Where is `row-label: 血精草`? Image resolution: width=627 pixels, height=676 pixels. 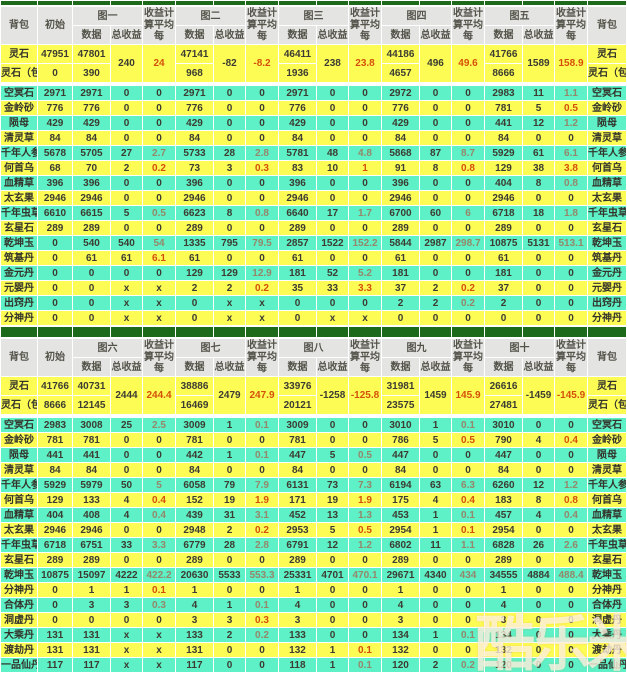
row-label: 血精草 is located at coordinates (19, 183).